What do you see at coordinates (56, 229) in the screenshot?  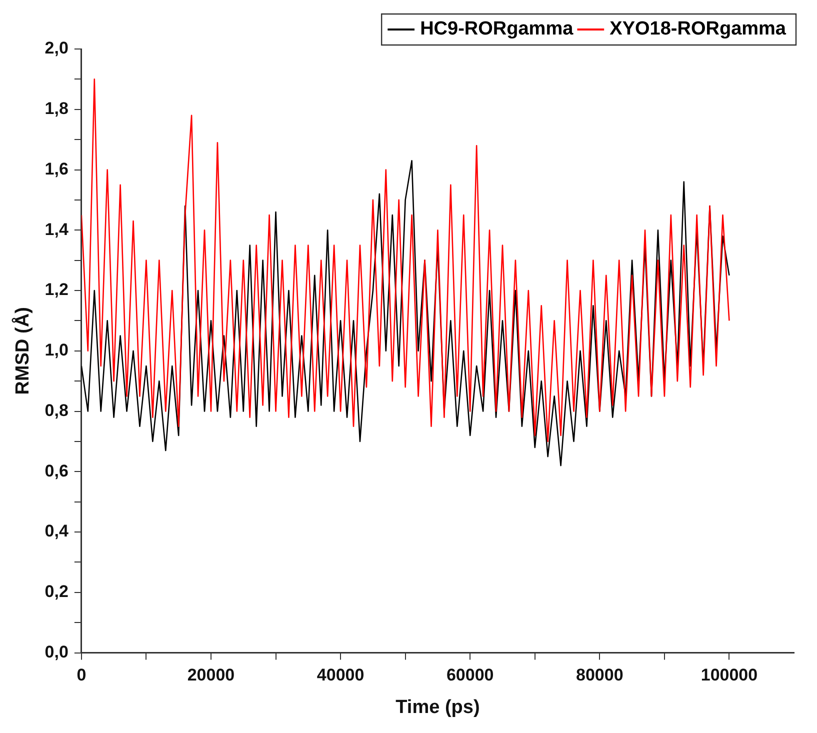 I see `y-tick-label: 1,4` at bounding box center [56, 229].